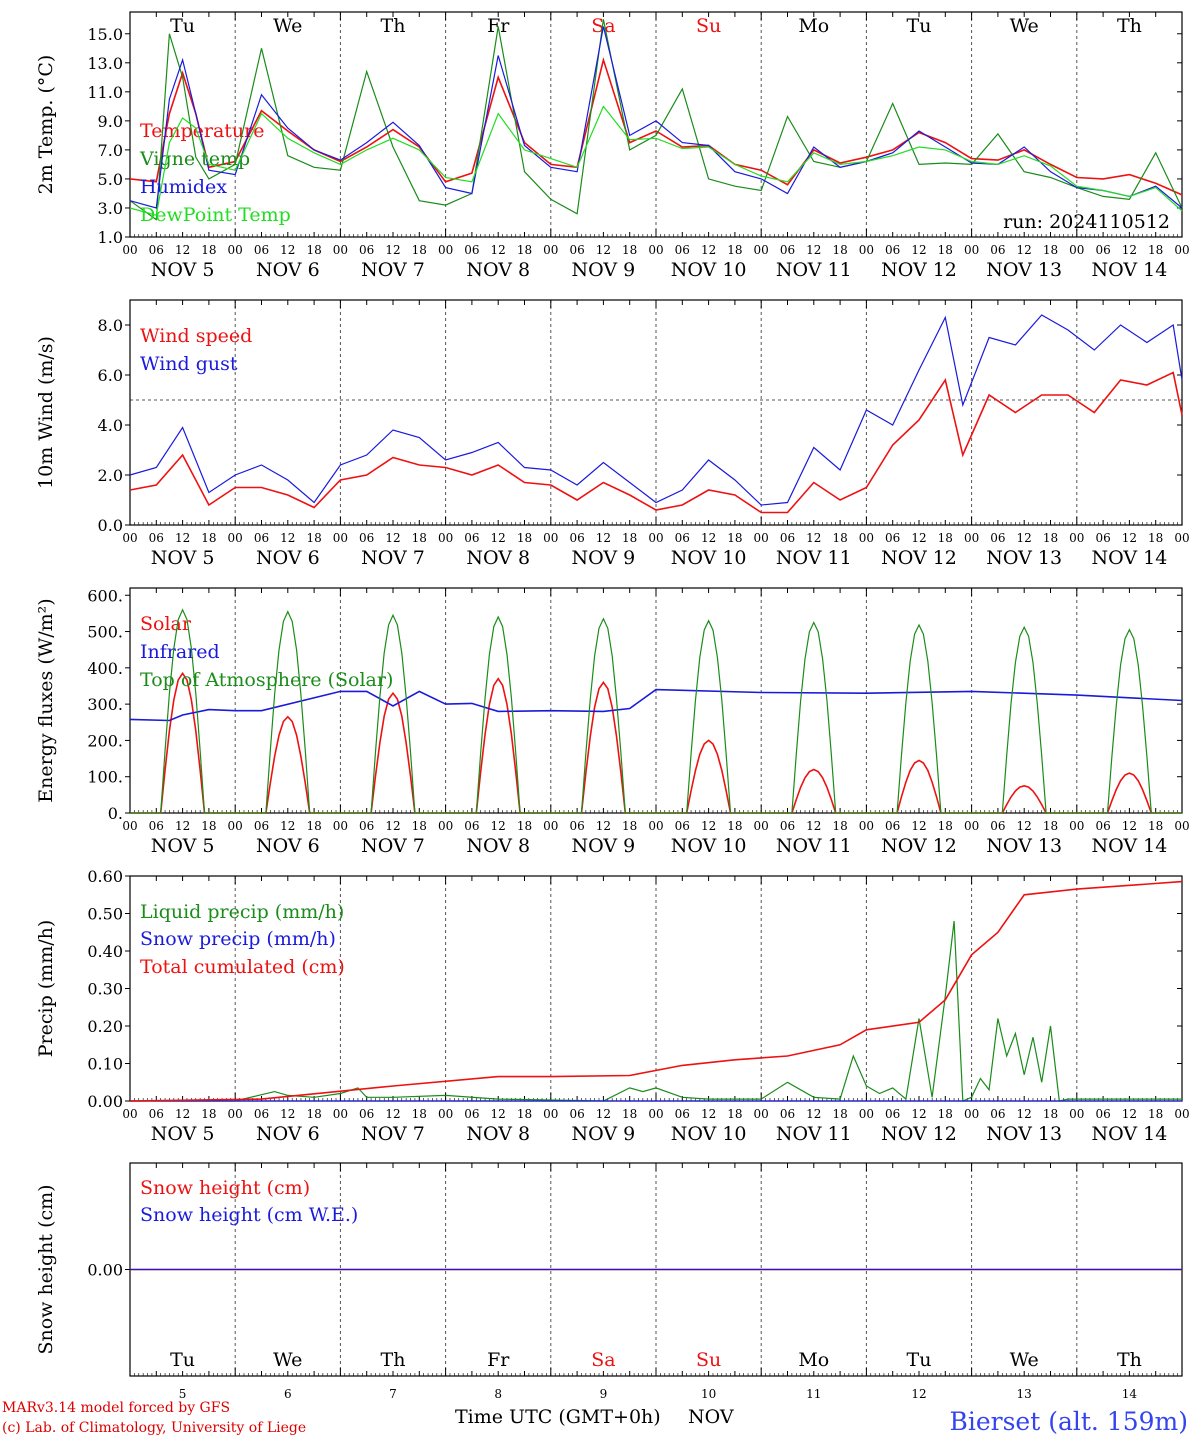 This screenshot has width=1194, height=1440. I want to click on y-axis-title: 10m Wind (m/s), so click(46, 412).